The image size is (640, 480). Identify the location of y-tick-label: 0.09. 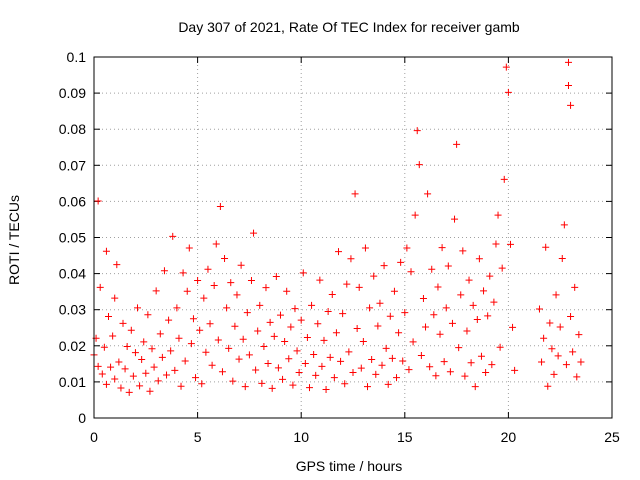
(72, 93).